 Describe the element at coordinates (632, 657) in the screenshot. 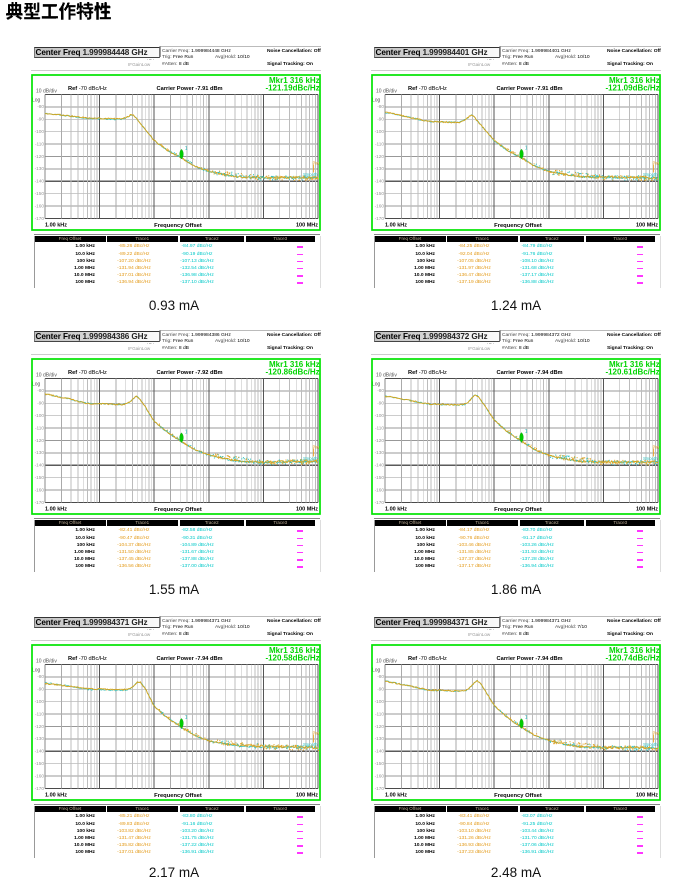

I see `svg-text: -120.74dBc/Hz` at that location.